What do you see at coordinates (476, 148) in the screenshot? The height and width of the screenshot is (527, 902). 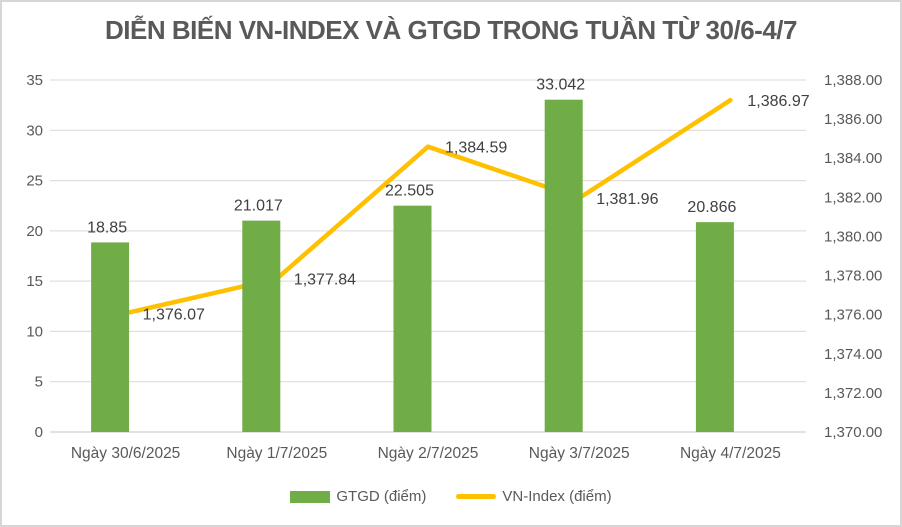 I see `line-value-label: 1,384.59` at bounding box center [476, 148].